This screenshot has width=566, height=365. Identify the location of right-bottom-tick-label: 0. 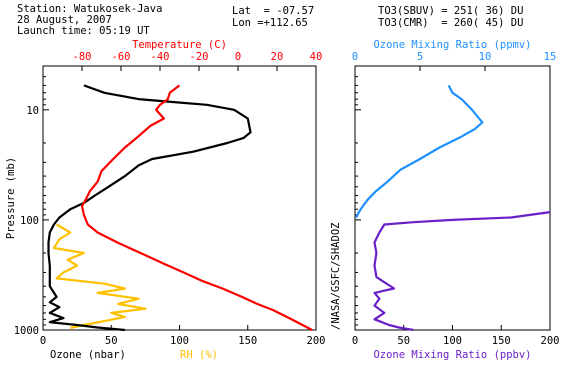
(355, 341).